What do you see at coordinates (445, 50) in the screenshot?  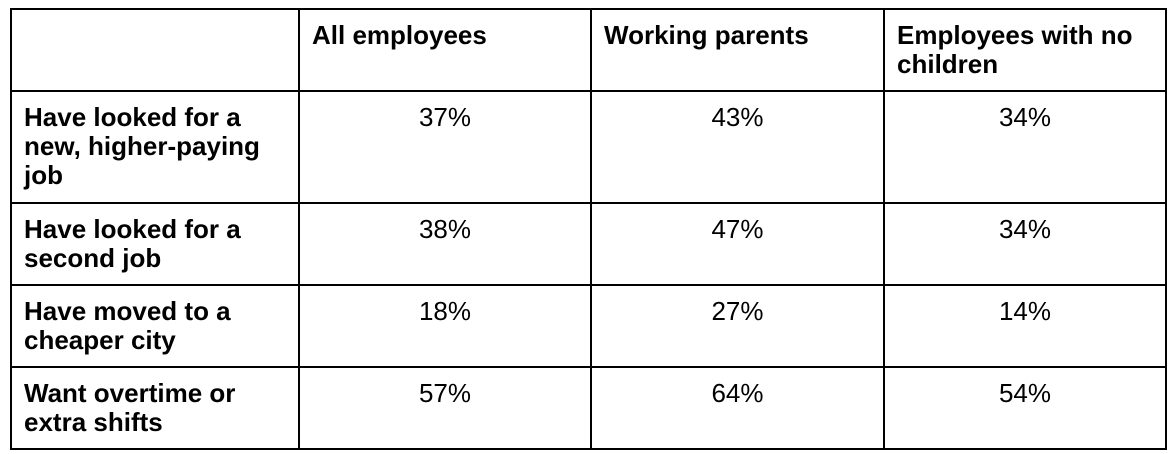 I see `column-header-all-employees: All employees` at bounding box center [445, 50].